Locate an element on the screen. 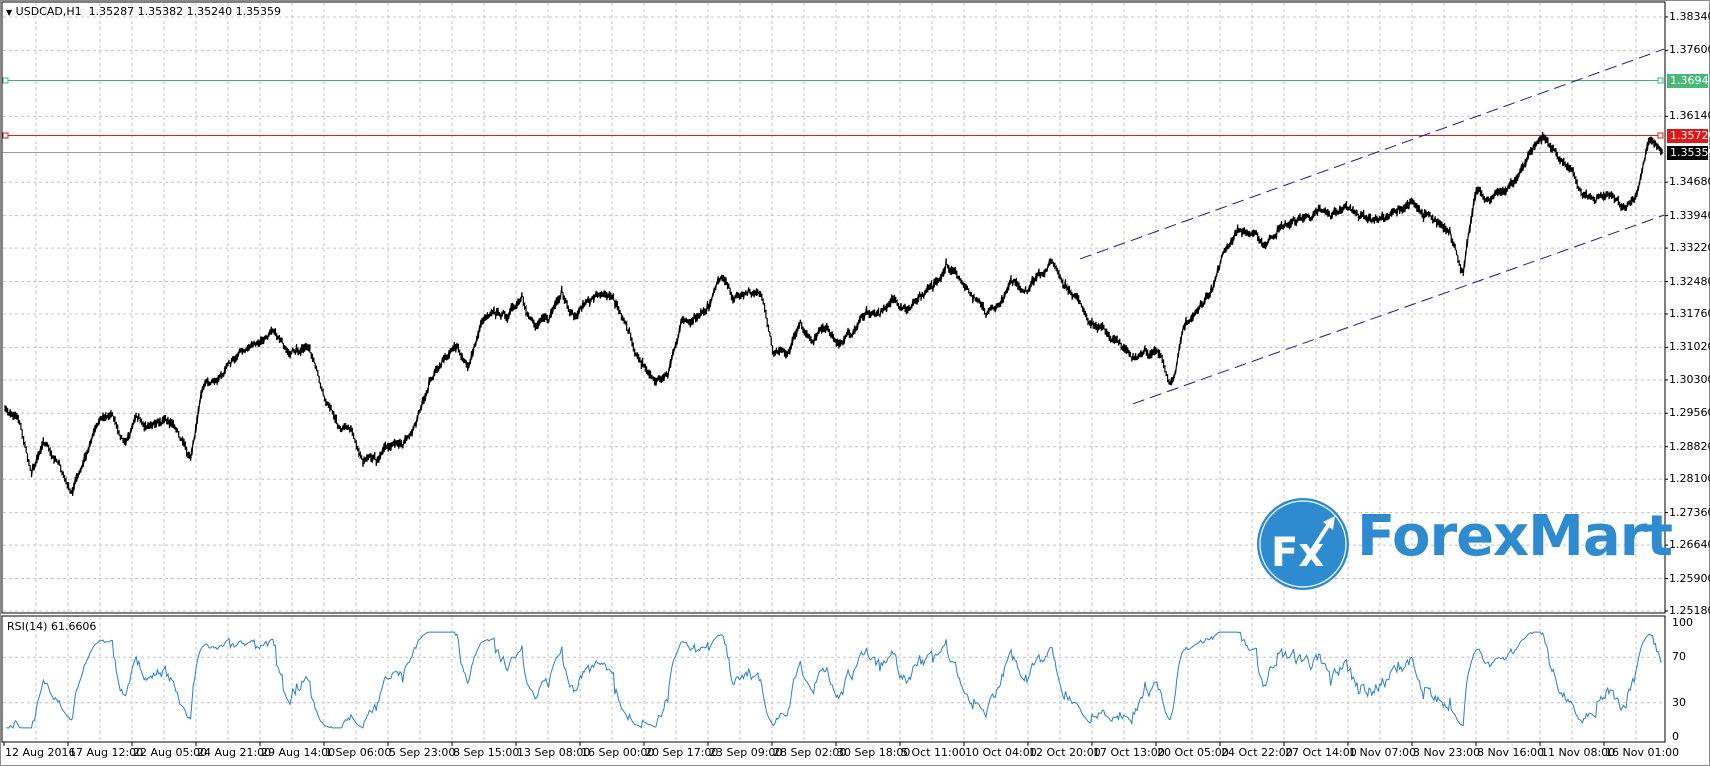  forexmart-logo: Fx ForexMart is located at coordinates (1464, 546).